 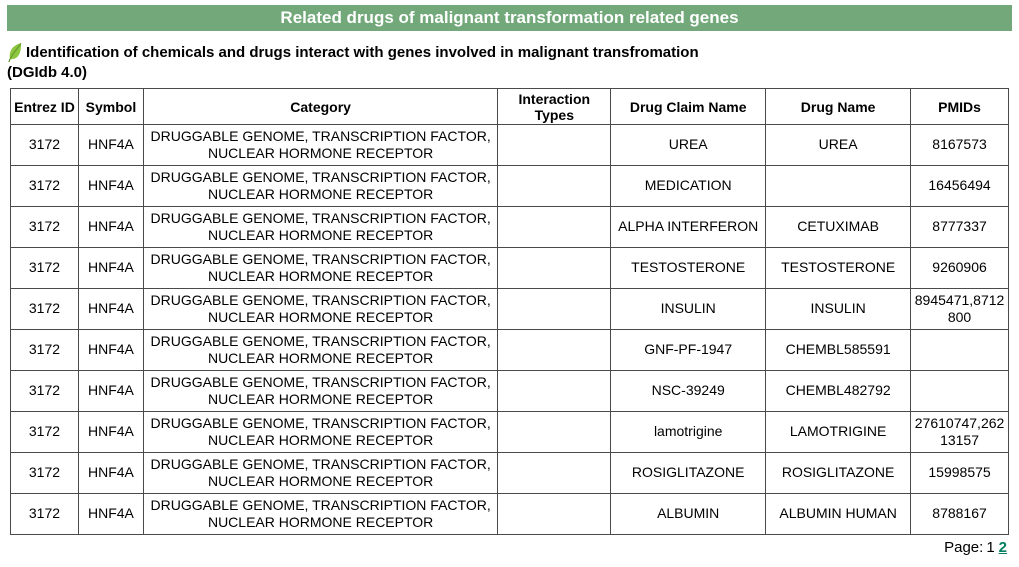 I want to click on pagination-label: Page:, so click(x=964, y=547).